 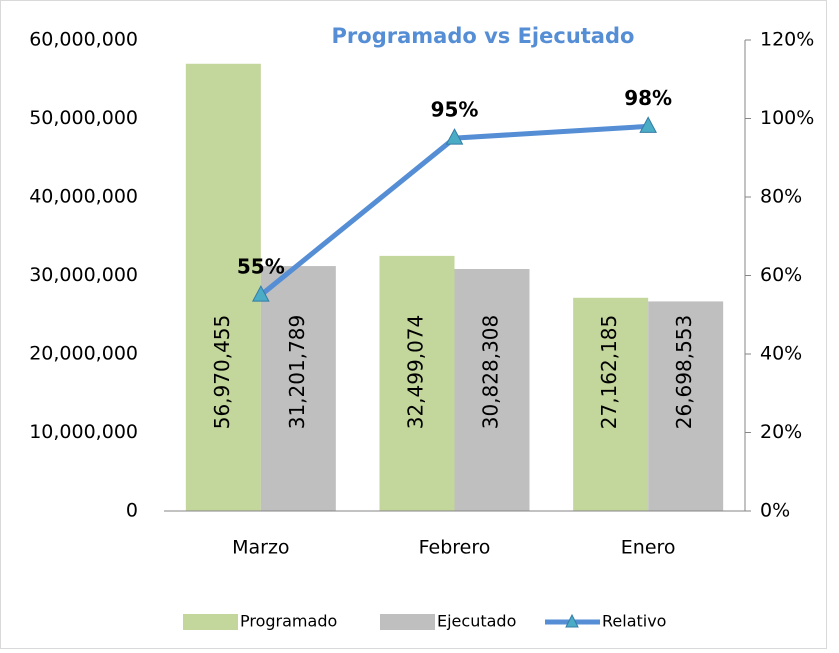 I want to click on y-tick-label: 10,000,000, so click(x=83, y=432).